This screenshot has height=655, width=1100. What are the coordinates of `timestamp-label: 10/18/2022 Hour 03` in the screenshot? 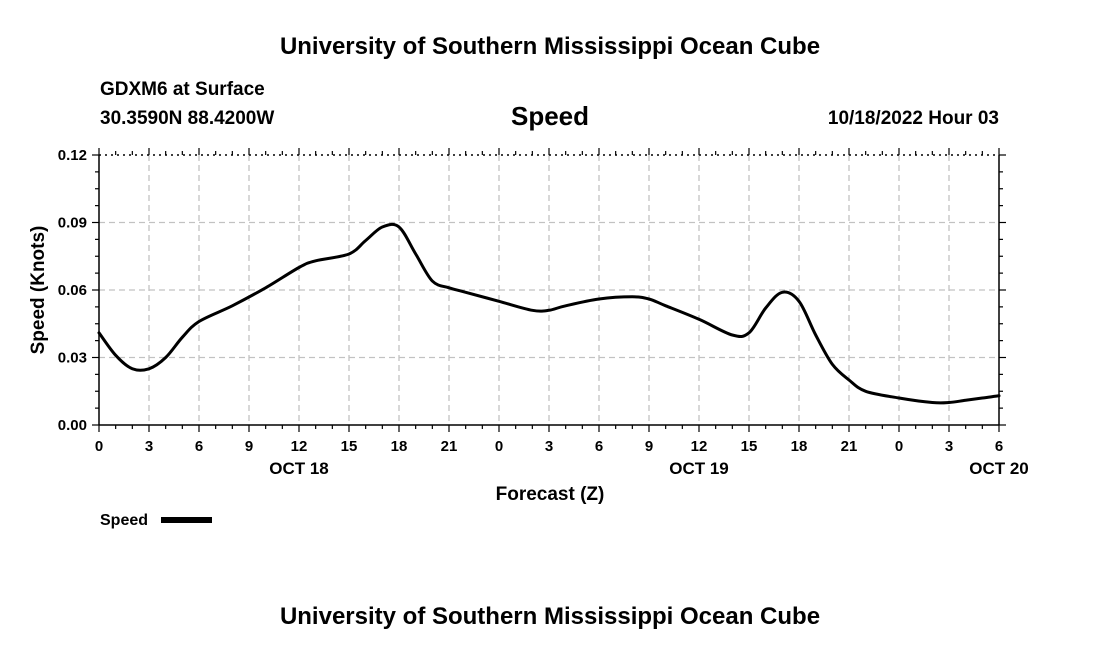 It's located at (913, 118).